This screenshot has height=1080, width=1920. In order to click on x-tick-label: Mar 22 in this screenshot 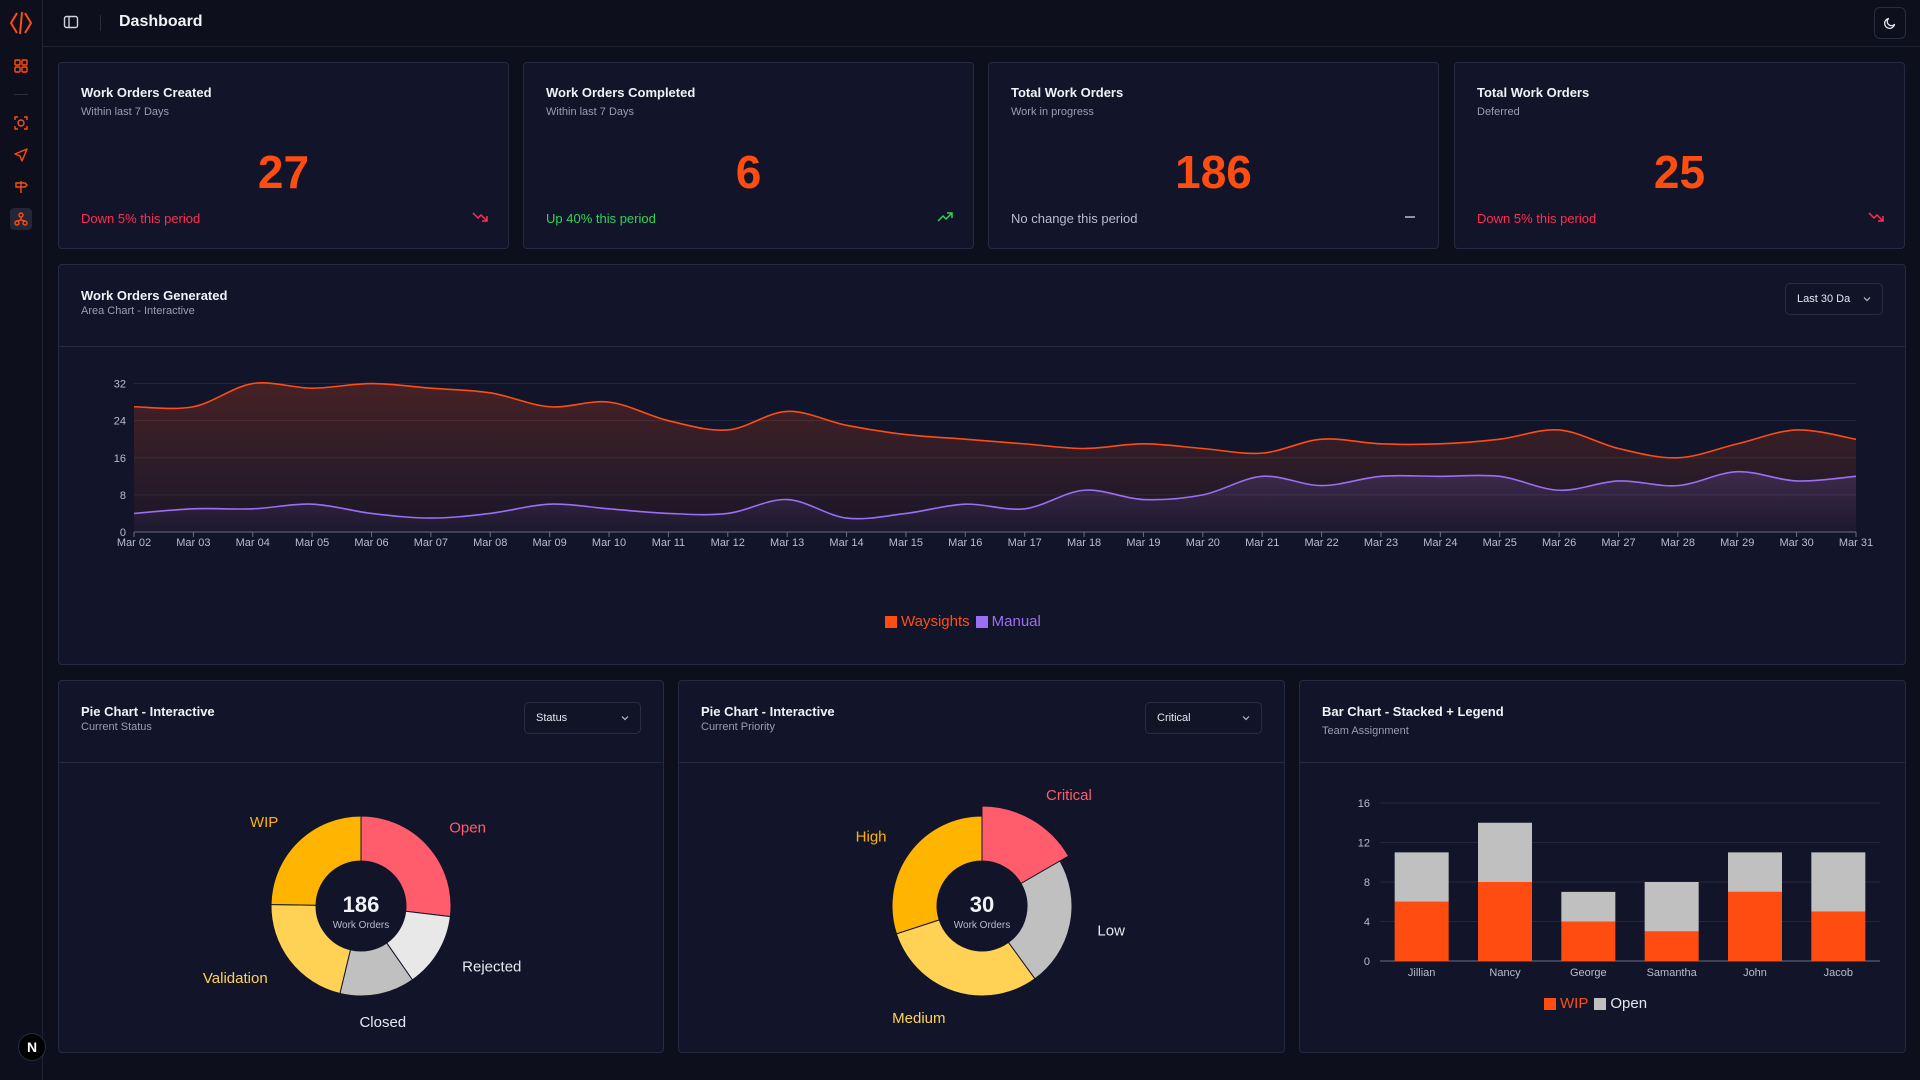, I will do `click(1321, 543)`.